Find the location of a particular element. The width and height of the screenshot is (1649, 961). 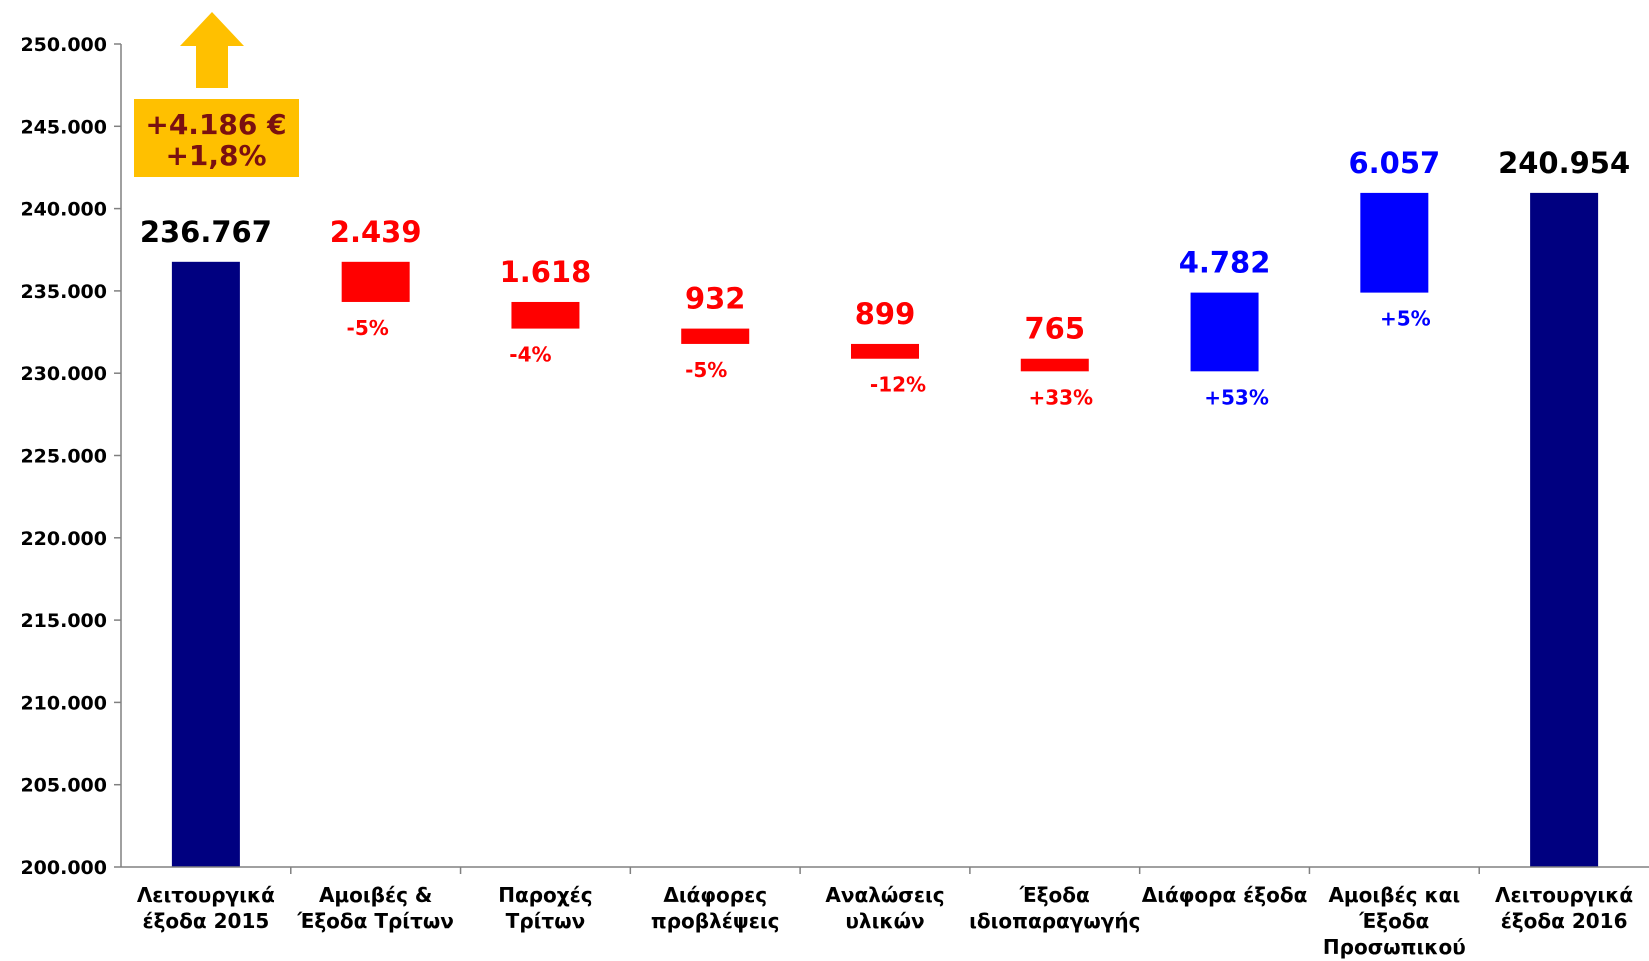

value-label: 899 is located at coordinates (885, 314).